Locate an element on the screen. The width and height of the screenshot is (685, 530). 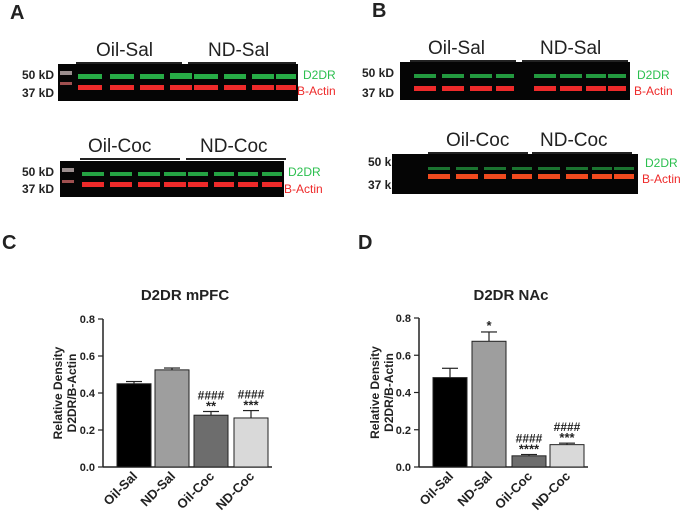
blot-b-top-group1-label: Oil-Sal is located at coordinates (457, 48).